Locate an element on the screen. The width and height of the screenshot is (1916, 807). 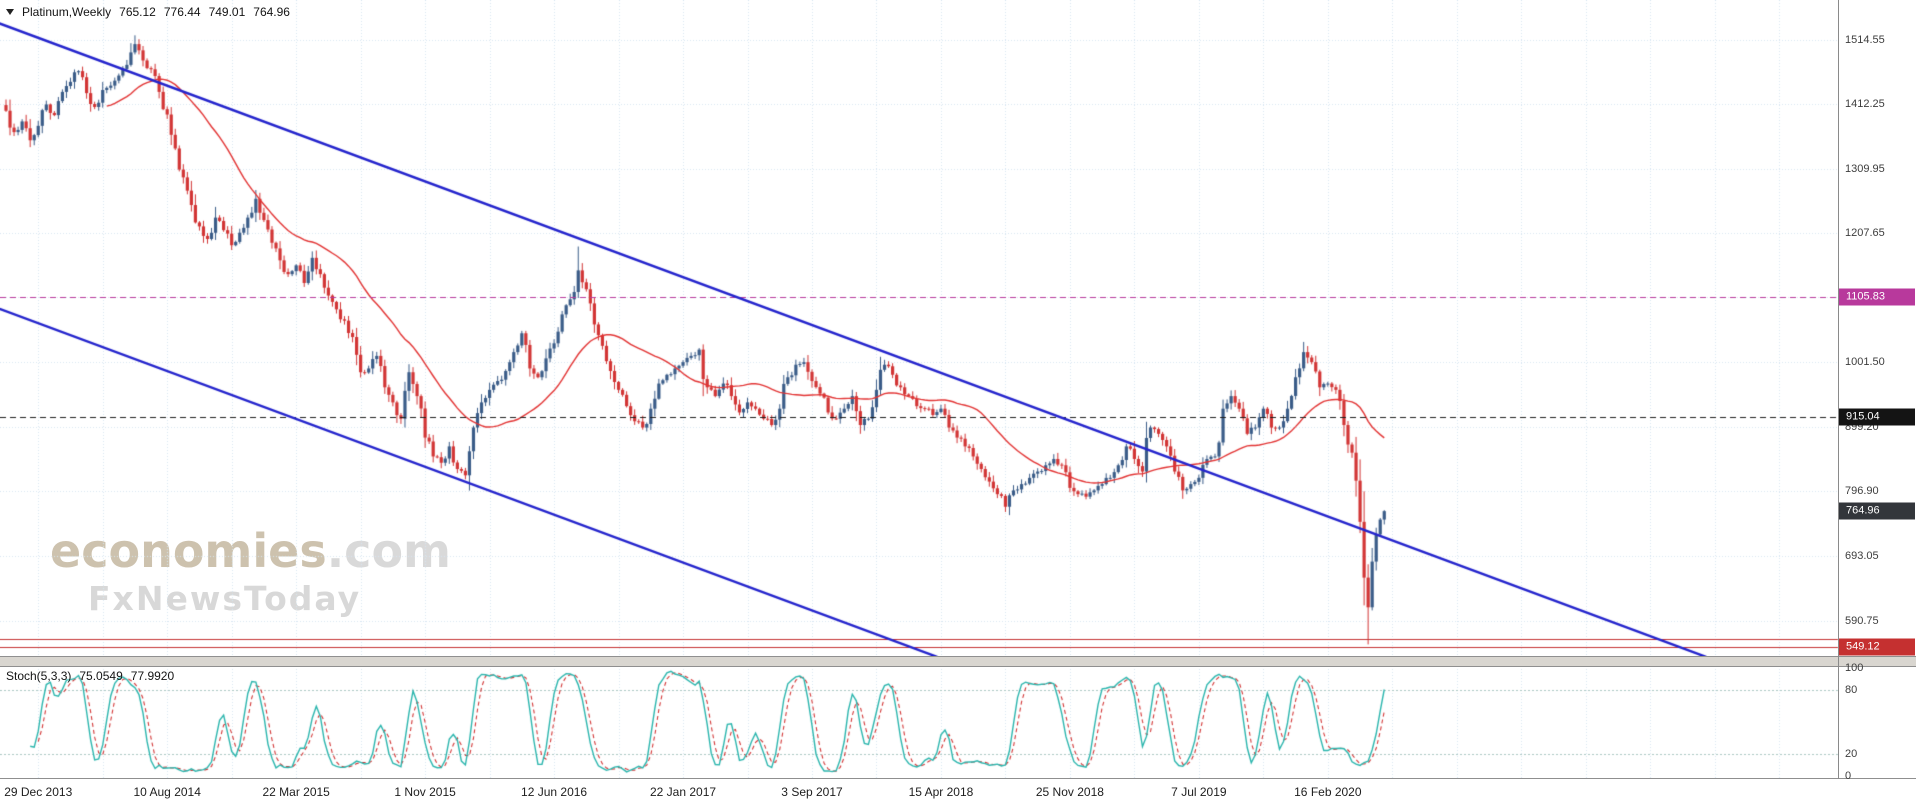
symbol-marker-icon is located at coordinates (10, 12).